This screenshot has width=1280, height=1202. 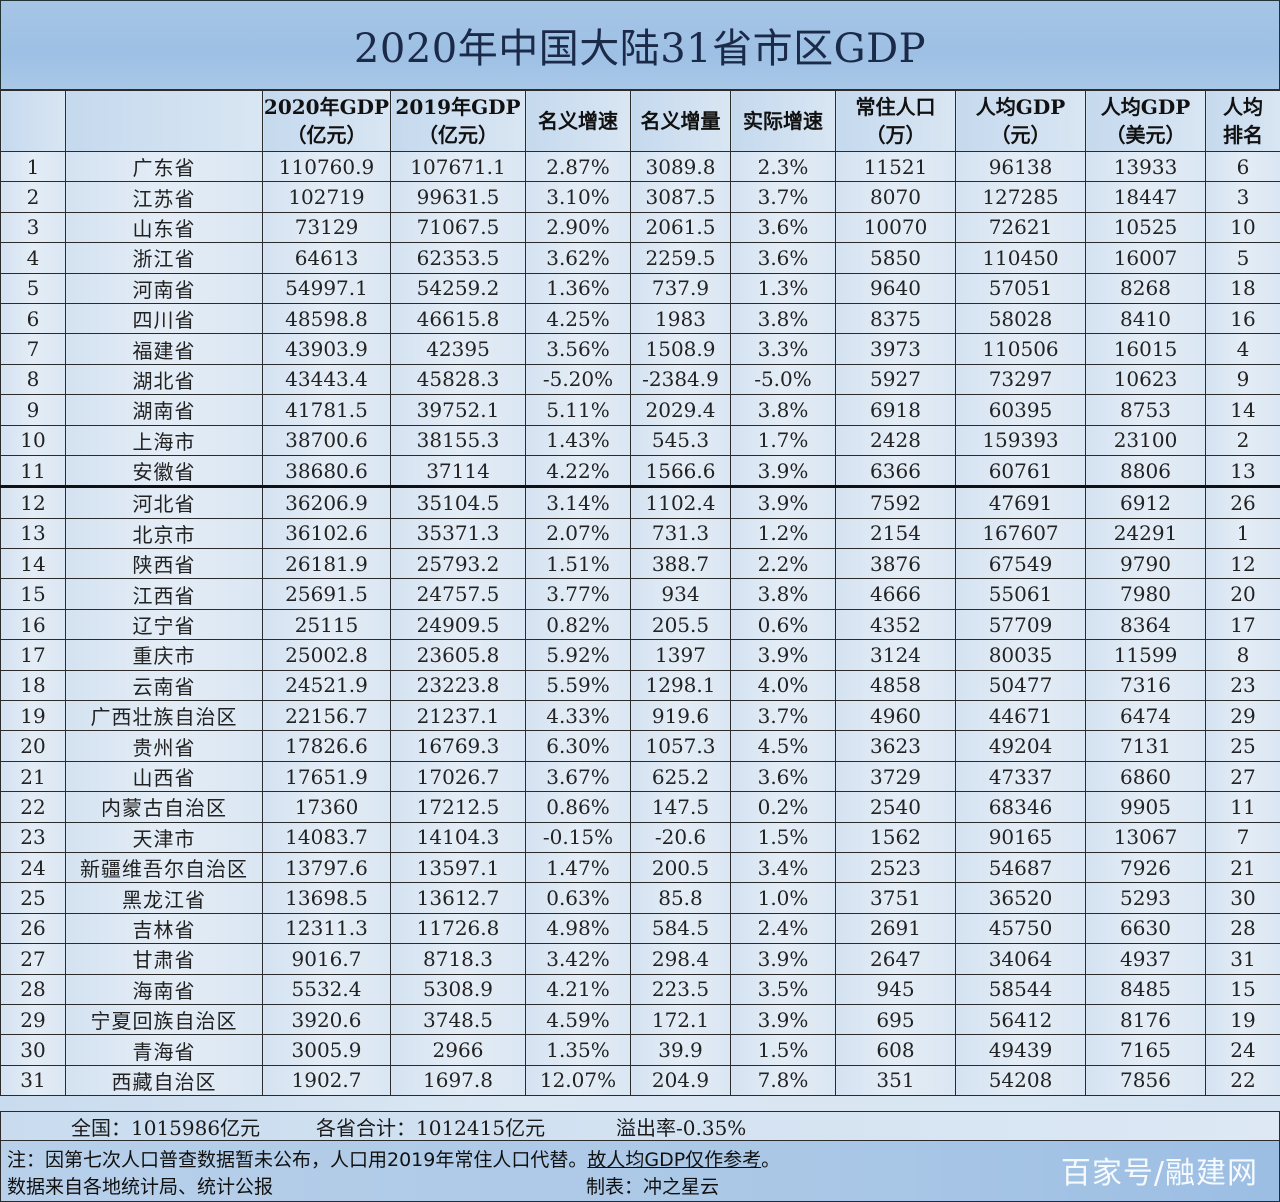 I want to click on column-header-line2: （亿元）, so click(x=326, y=135).